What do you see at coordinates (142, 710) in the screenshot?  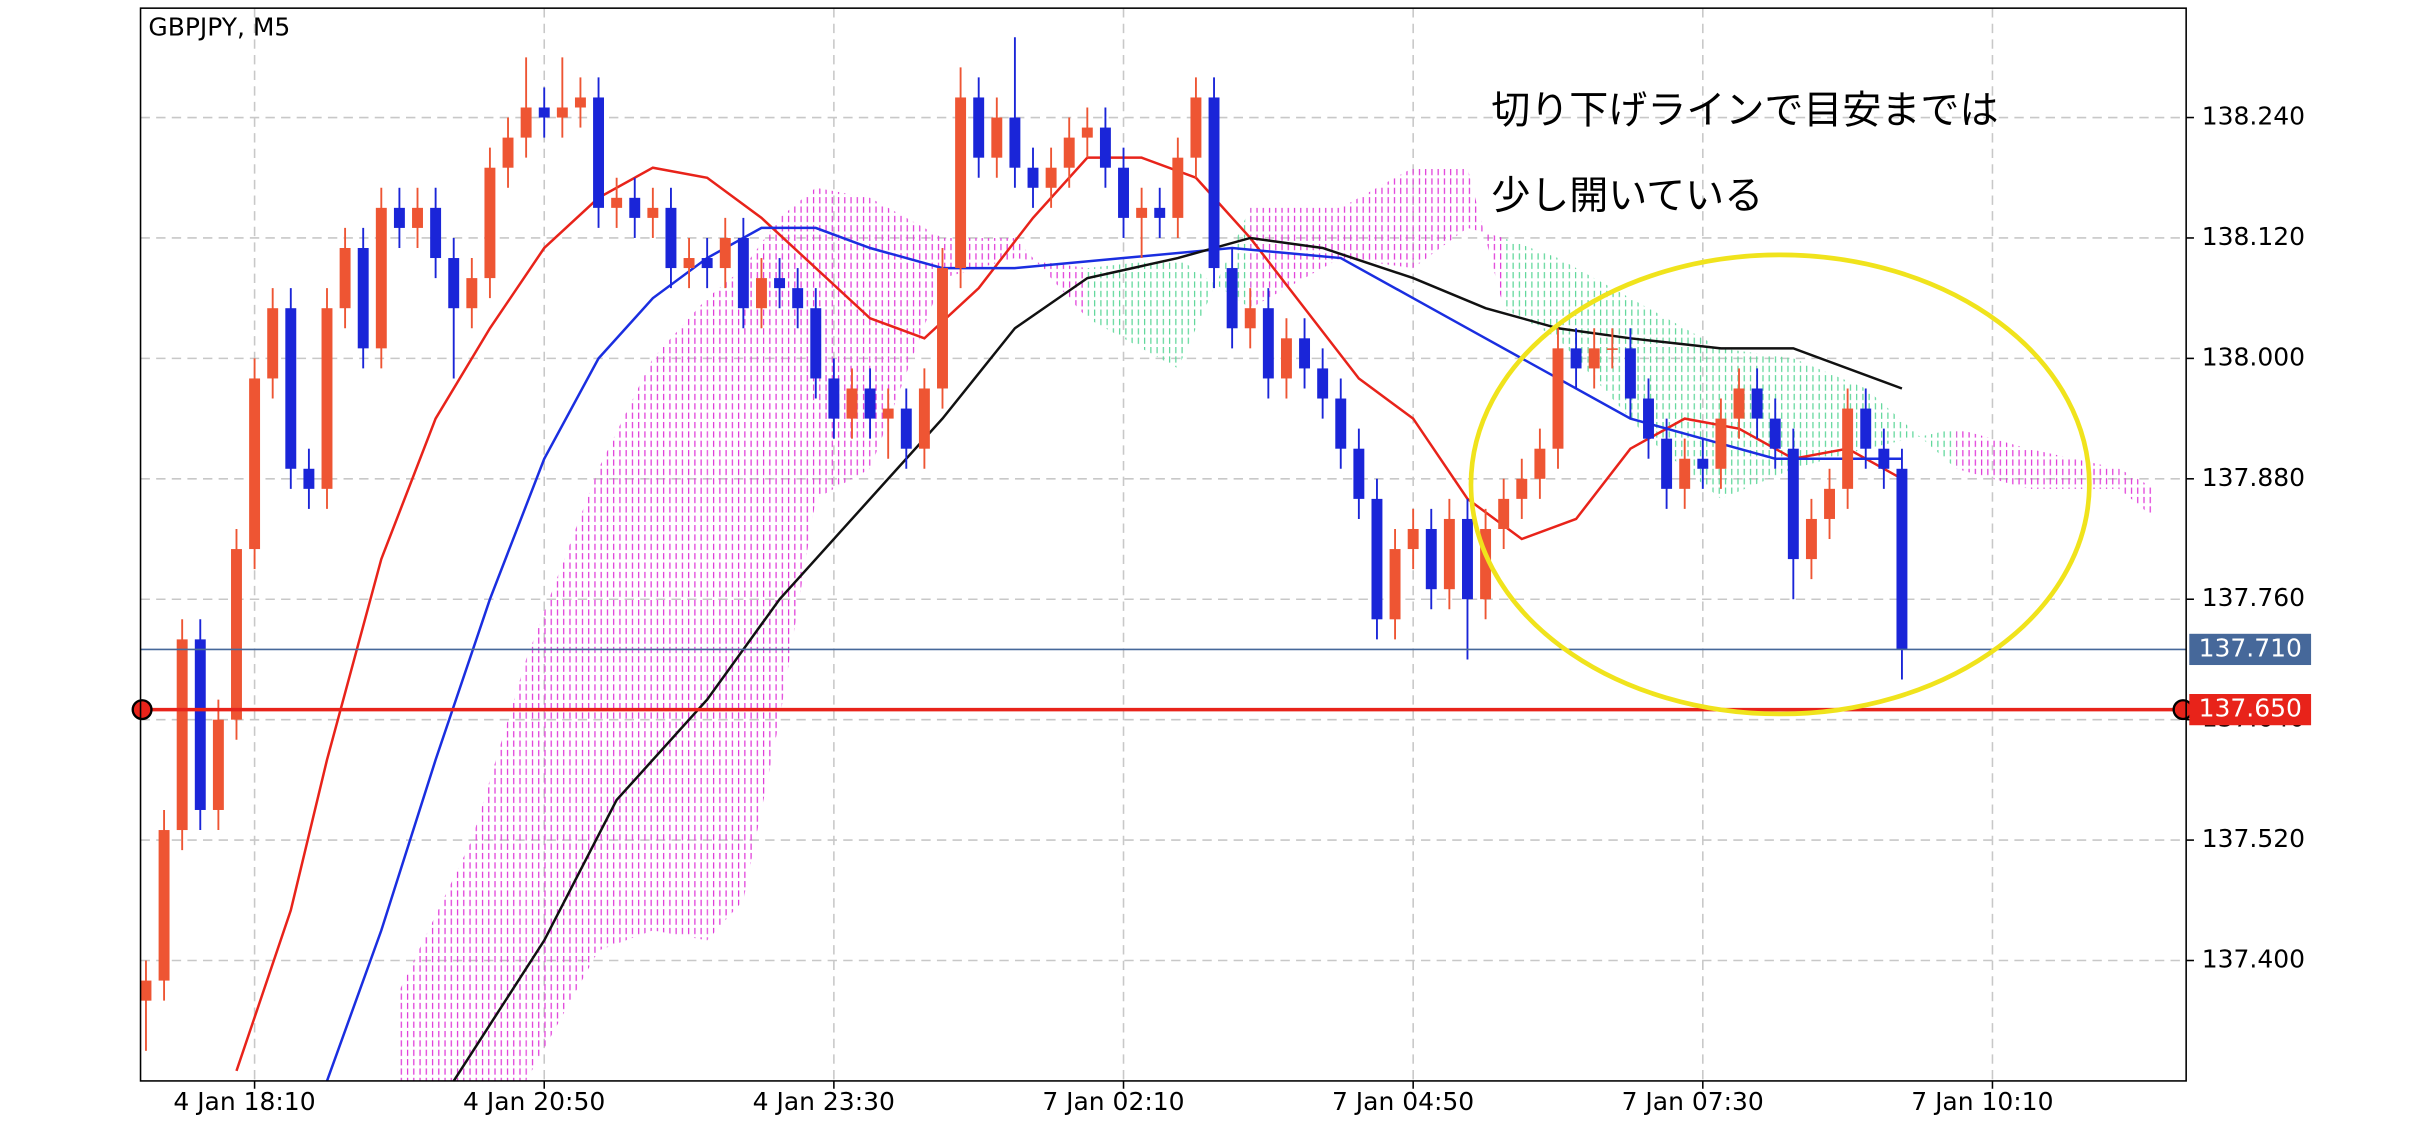 I see `price-line-handle` at bounding box center [142, 710].